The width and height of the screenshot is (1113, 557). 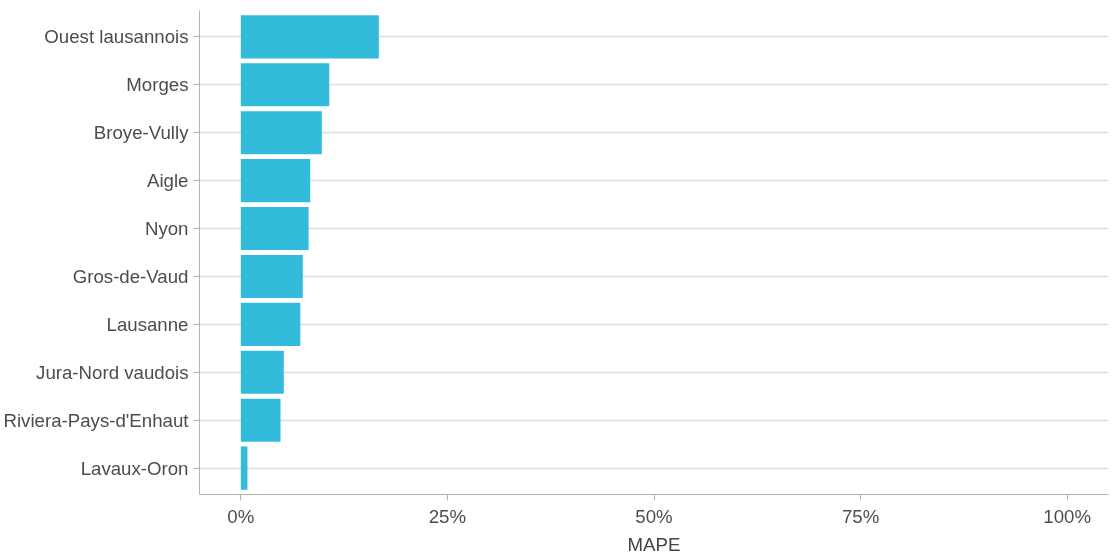 What do you see at coordinates (1067, 516) in the screenshot?
I see `x-tick-label: 100%` at bounding box center [1067, 516].